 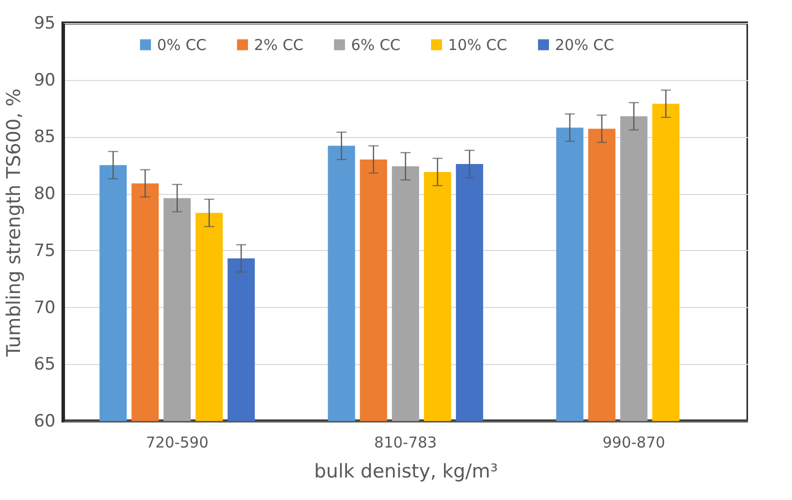 What do you see at coordinates (177, 443) in the screenshot?
I see `x-tick-label: 720-590` at bounding box center [177, 443].